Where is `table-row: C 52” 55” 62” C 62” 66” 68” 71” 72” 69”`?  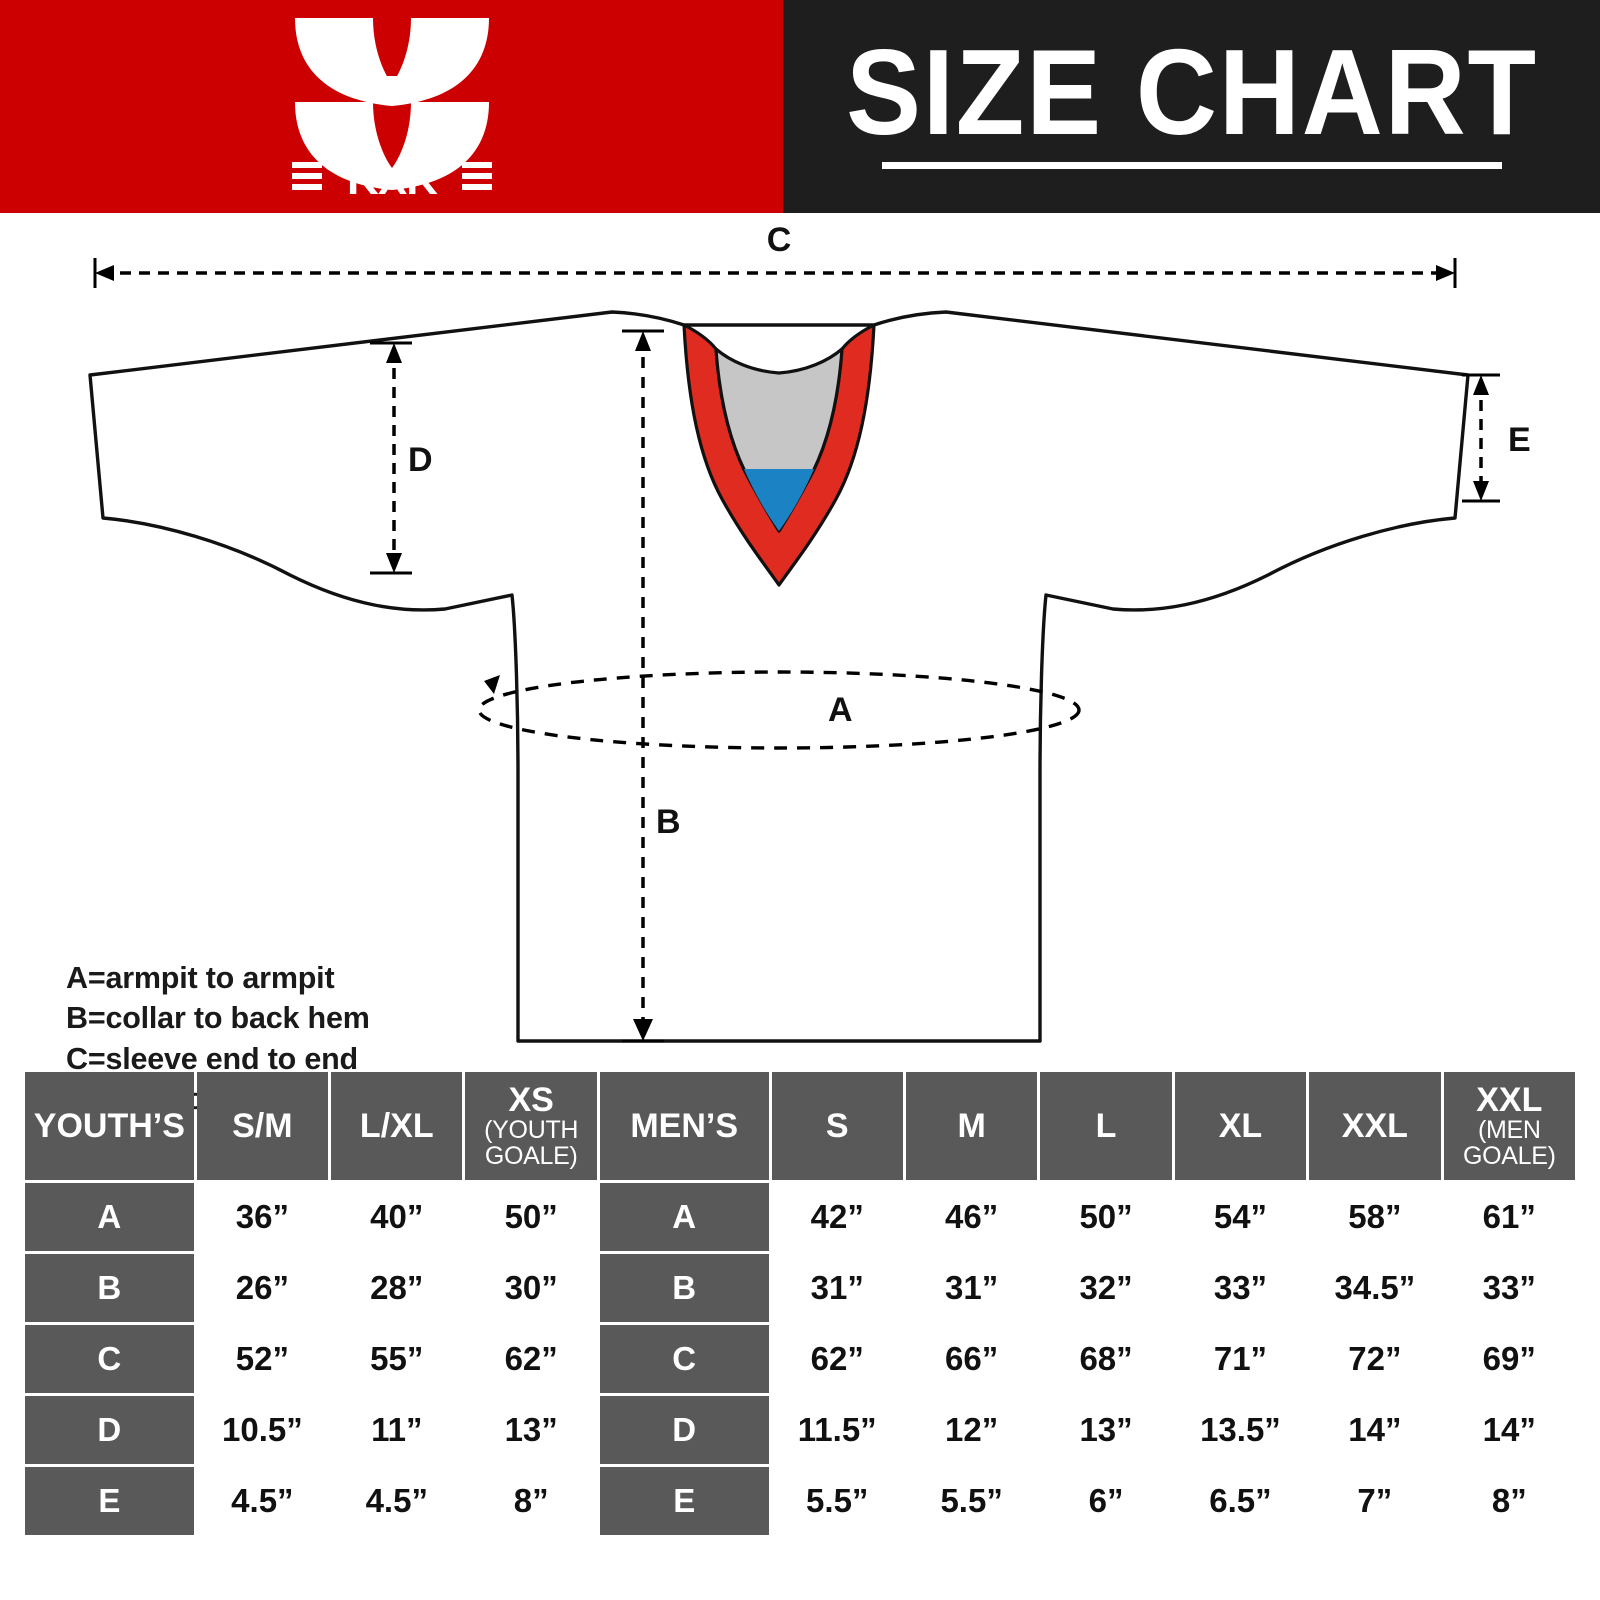 table-row: C 52” 55” 62” C 62” 66” 68” 71” 72” 69” is located at coordinates (800, 1359).